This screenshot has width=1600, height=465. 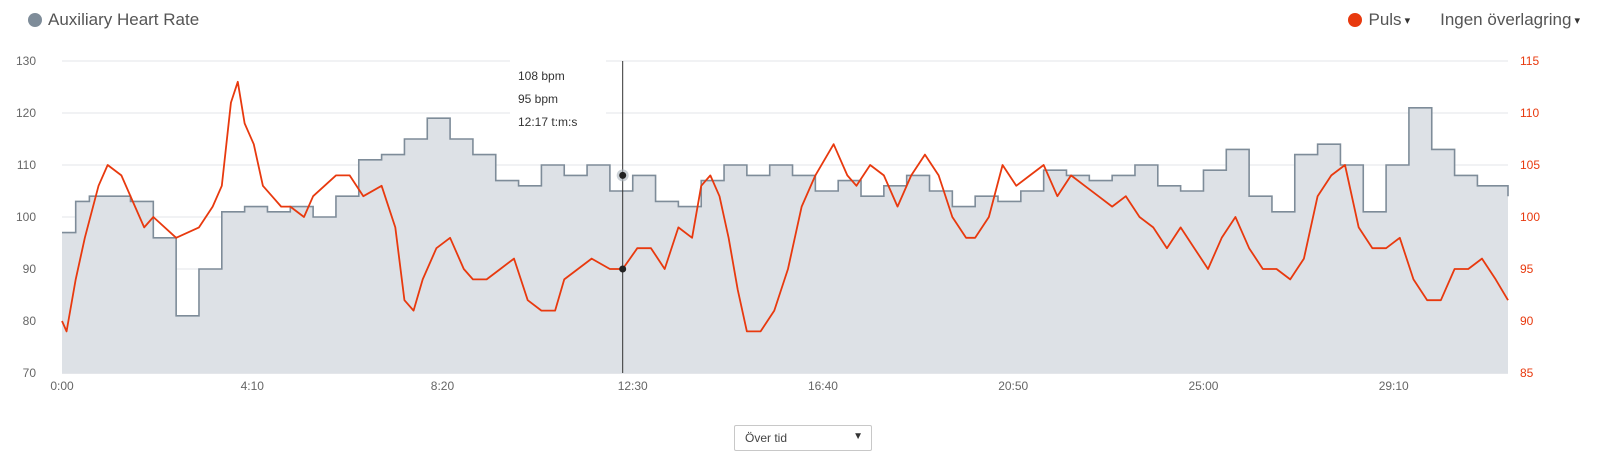 What do you see at coordinates (766, 438) in the screenshot?
I see `view-mode-value: Över tid` at bounding box center [766, 438].